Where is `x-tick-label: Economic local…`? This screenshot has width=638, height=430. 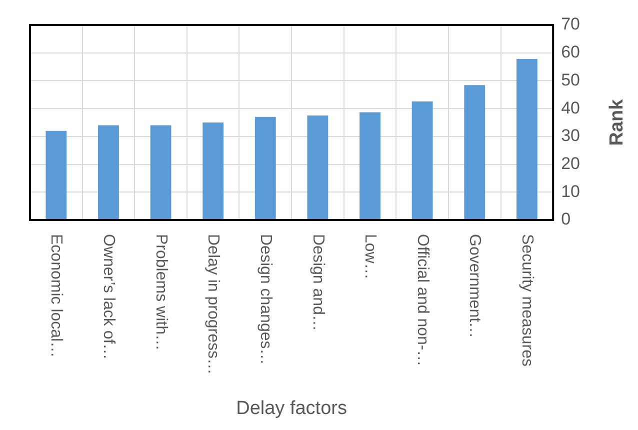
x-tick-label: Economic local… is located at coordinates (56, 296).